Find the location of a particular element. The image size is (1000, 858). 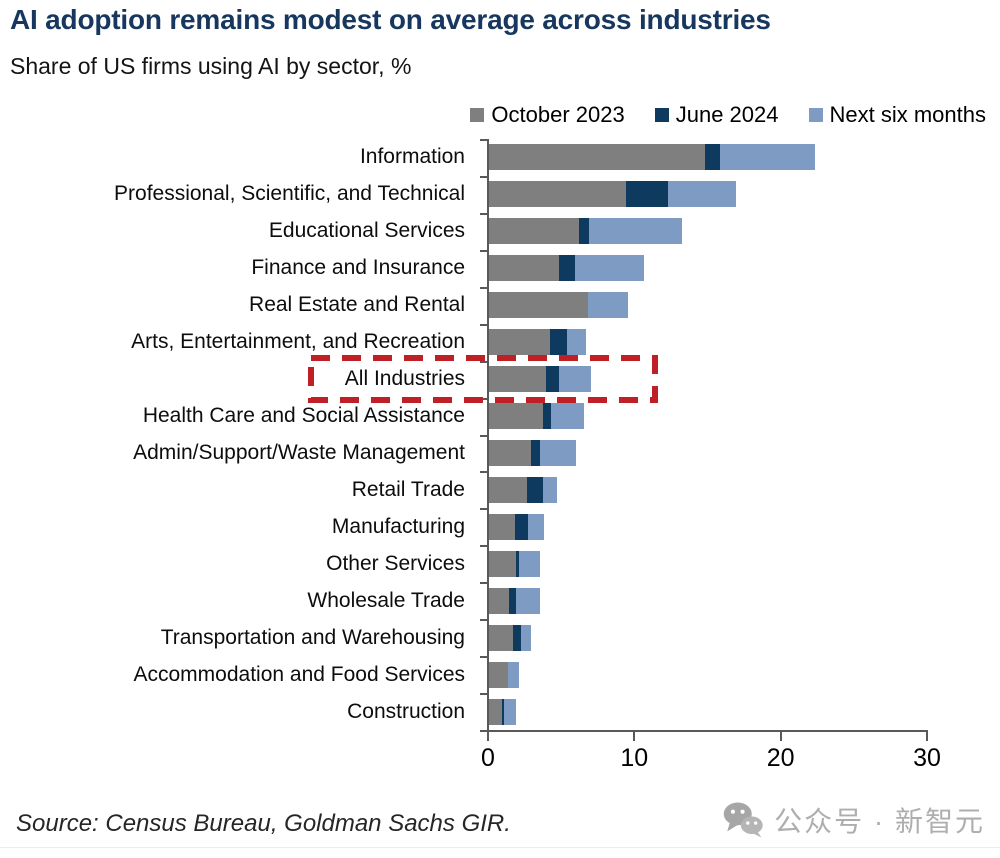

legend-item: Next six months is located at coordinates (897, 115).